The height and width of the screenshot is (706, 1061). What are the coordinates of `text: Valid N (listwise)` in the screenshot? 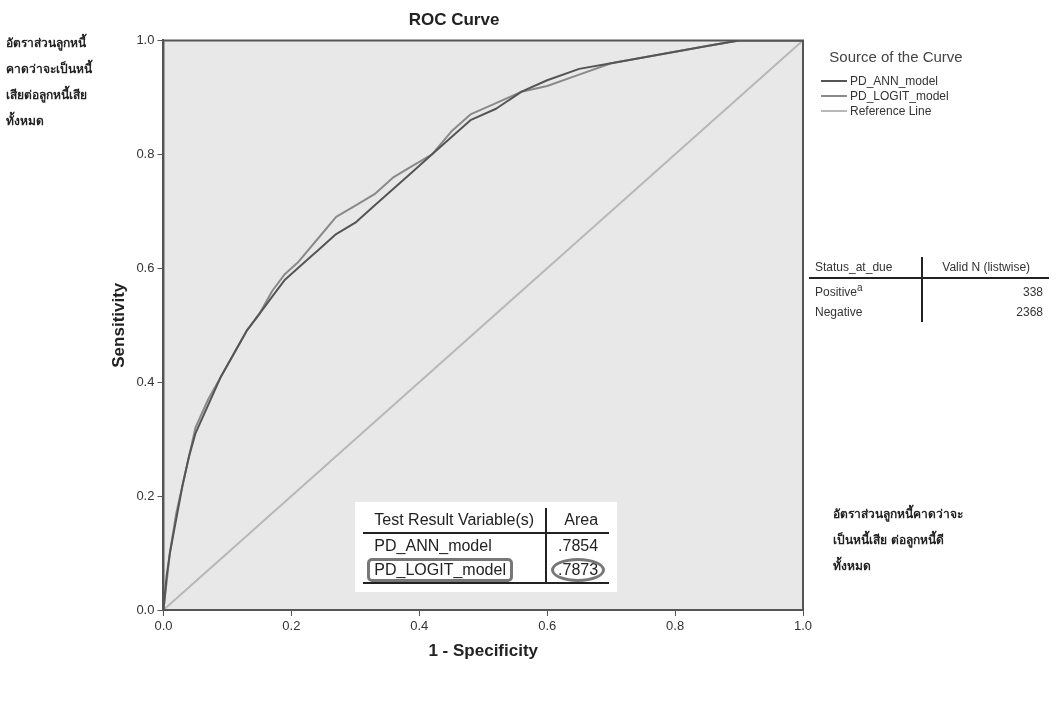 It's located at (985, 267).